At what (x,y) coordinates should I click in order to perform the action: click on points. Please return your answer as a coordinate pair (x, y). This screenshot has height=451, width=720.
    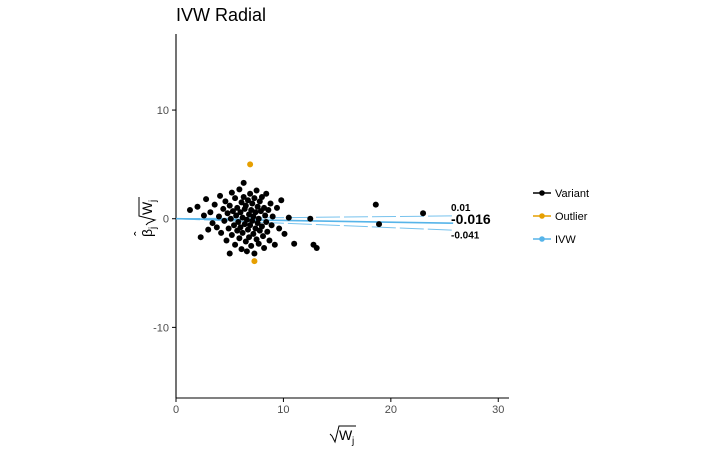
    Looking at the image, I should click on (306, 213).